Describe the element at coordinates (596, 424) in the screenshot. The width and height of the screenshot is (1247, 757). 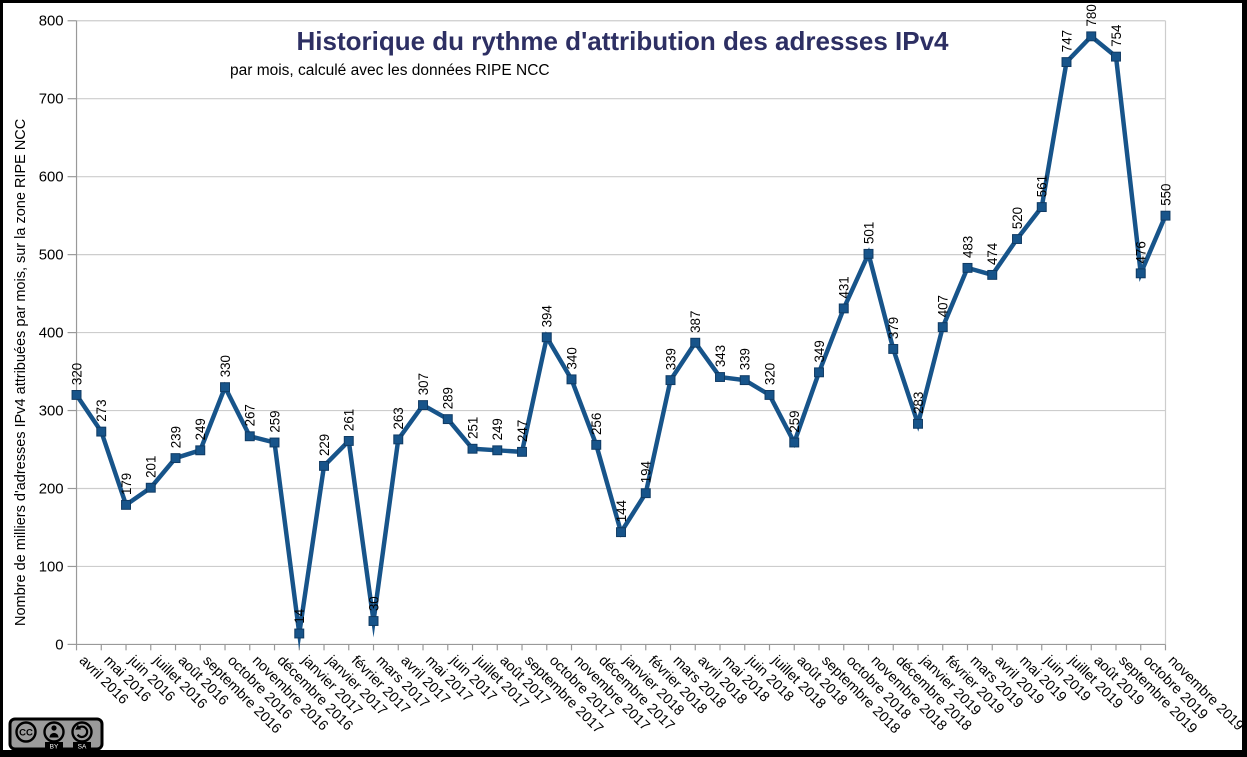
I see `data-point-label: 256` at that location.